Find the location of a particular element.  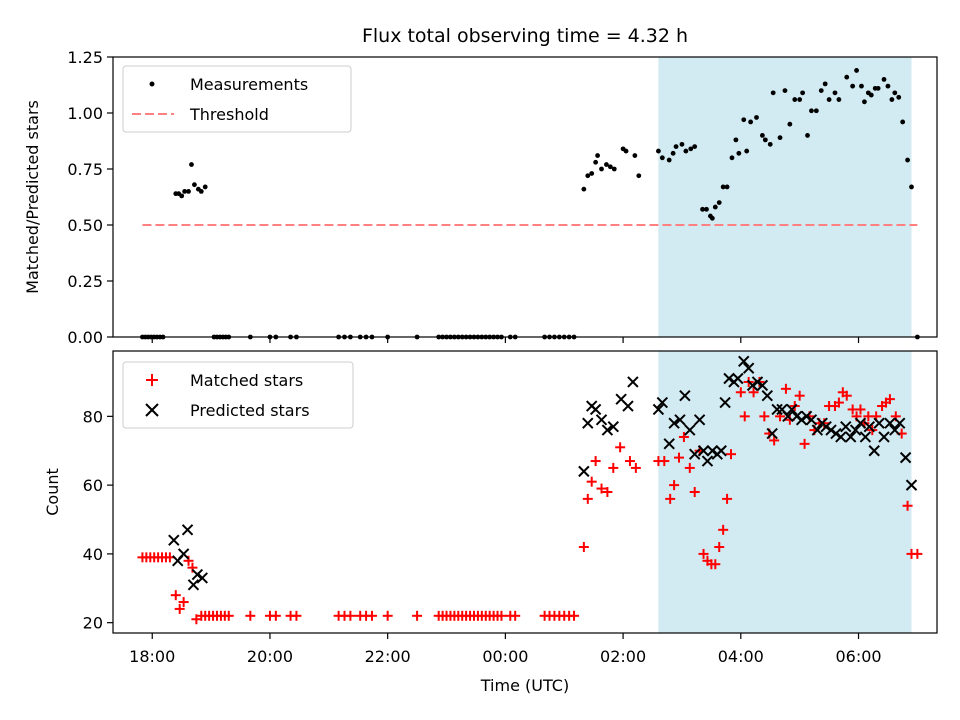

x-tick-label: 00:00 is located at coordinates (505, 656).